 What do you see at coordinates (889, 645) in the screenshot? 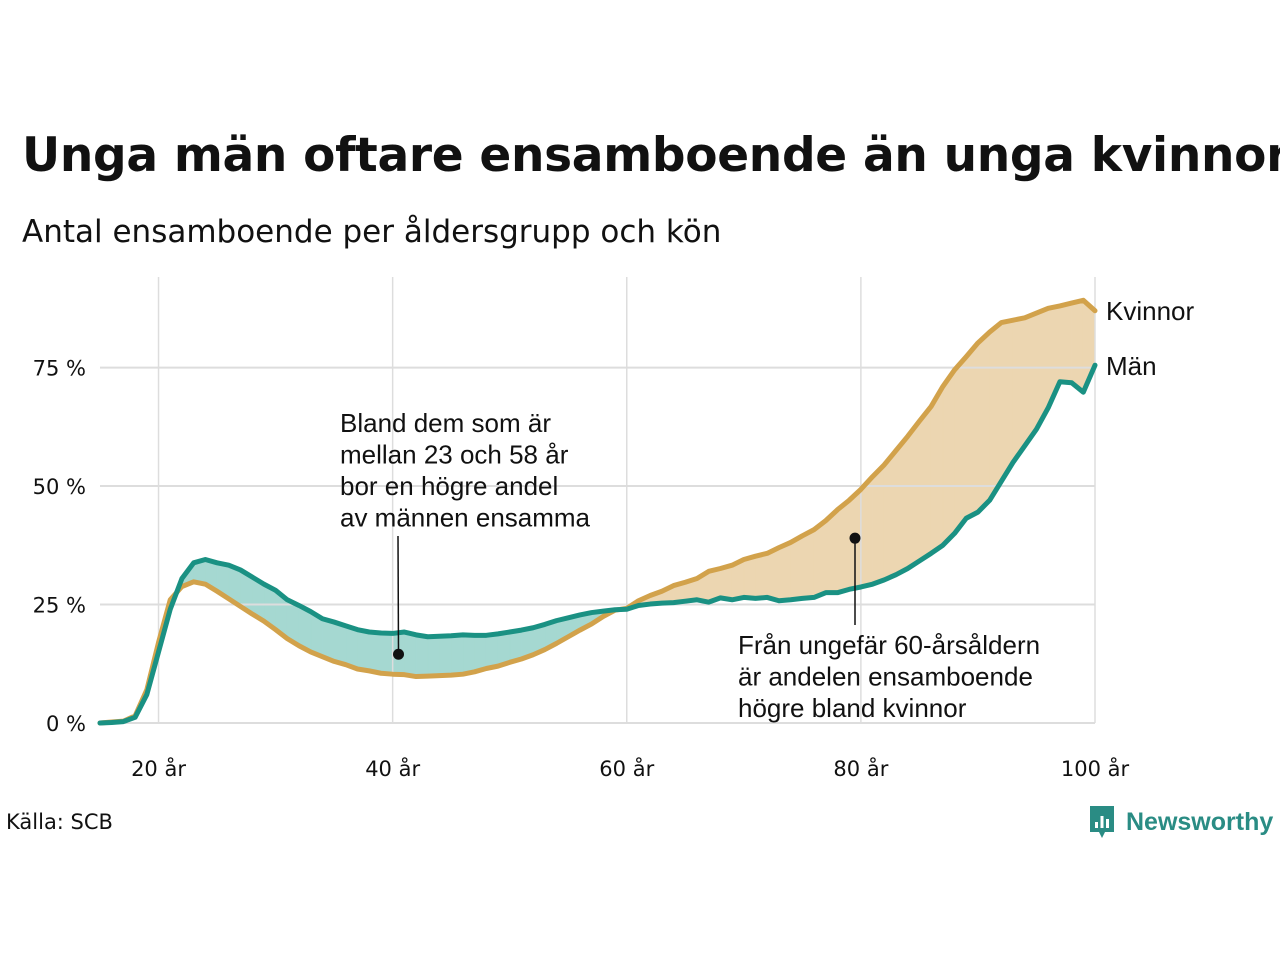
I see `annotation-text-line: Från ungefär 60-årsåldern` at bounding box center [889, 645].